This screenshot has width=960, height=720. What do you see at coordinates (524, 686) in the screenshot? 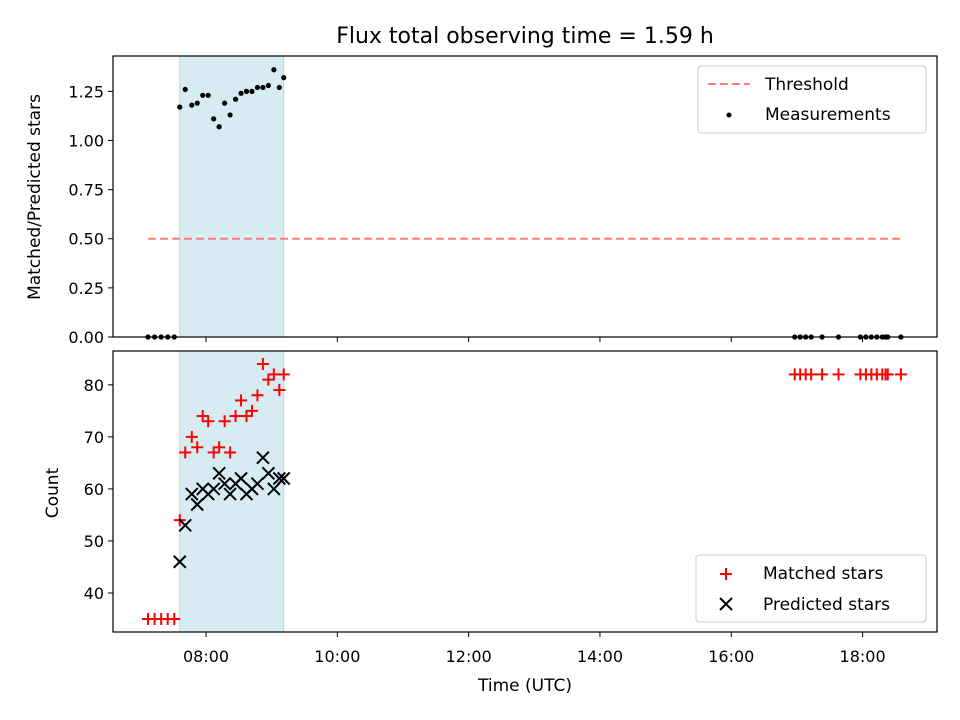
I see `x-axis-label: Time (UTC)` at bounding box center [524, 686].